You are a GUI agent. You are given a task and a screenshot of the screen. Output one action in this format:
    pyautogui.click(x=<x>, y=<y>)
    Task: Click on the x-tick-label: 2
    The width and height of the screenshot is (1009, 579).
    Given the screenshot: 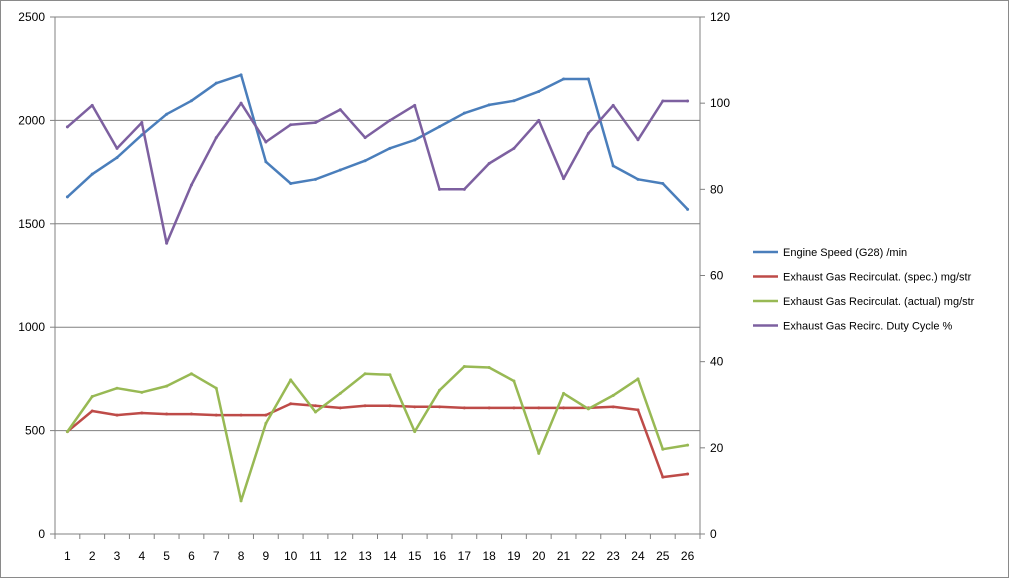 What is the action you would take?
    pyautogui.click(x=92, y=556)
    